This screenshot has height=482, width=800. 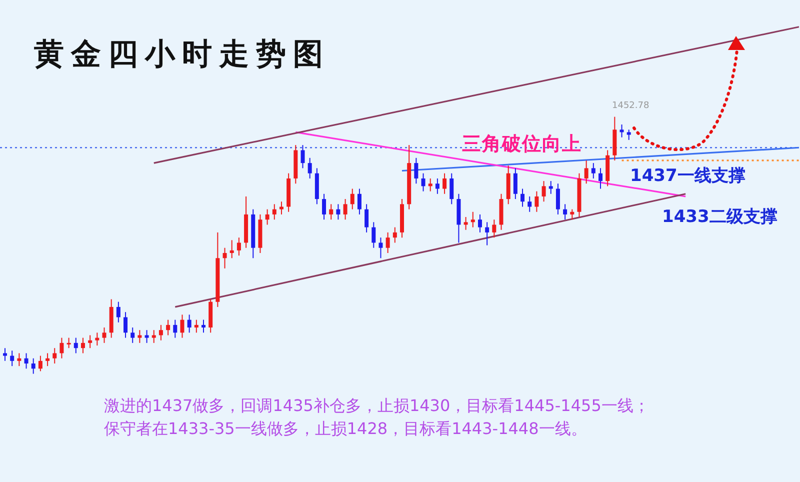 I want to click on annotation: 1433二级支撑, so click(x=720, y=217).